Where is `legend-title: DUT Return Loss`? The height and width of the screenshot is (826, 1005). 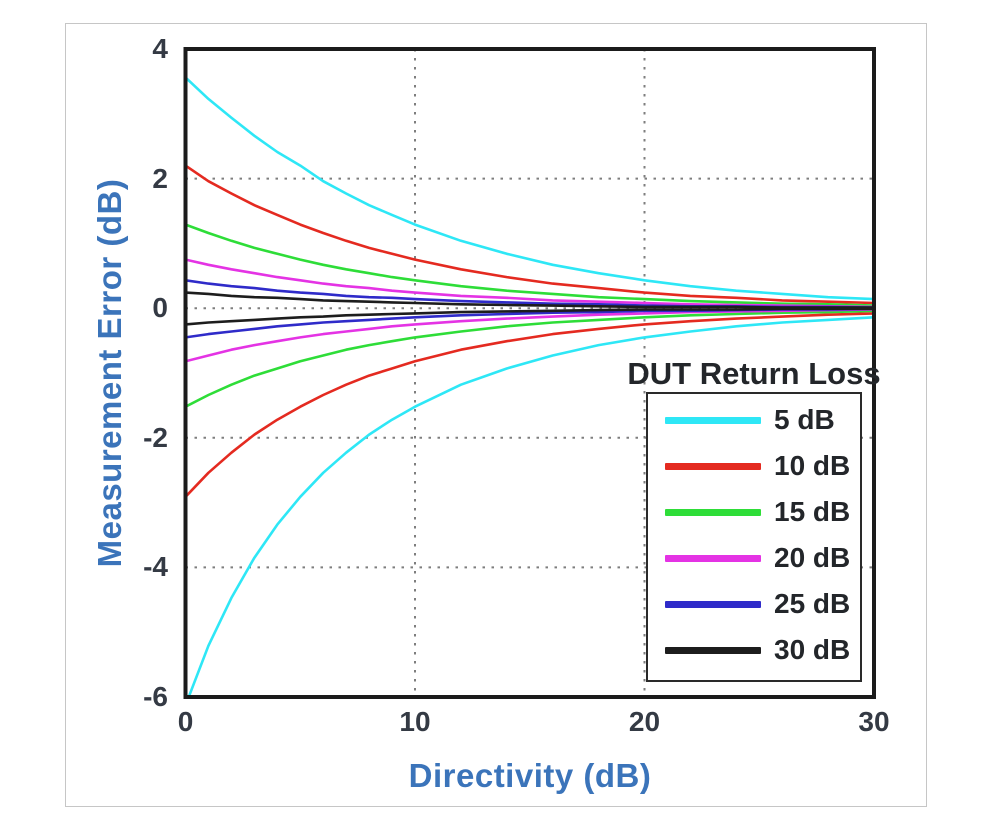
legend-title: DUT Return Loss is located at coordinates (754, 373).